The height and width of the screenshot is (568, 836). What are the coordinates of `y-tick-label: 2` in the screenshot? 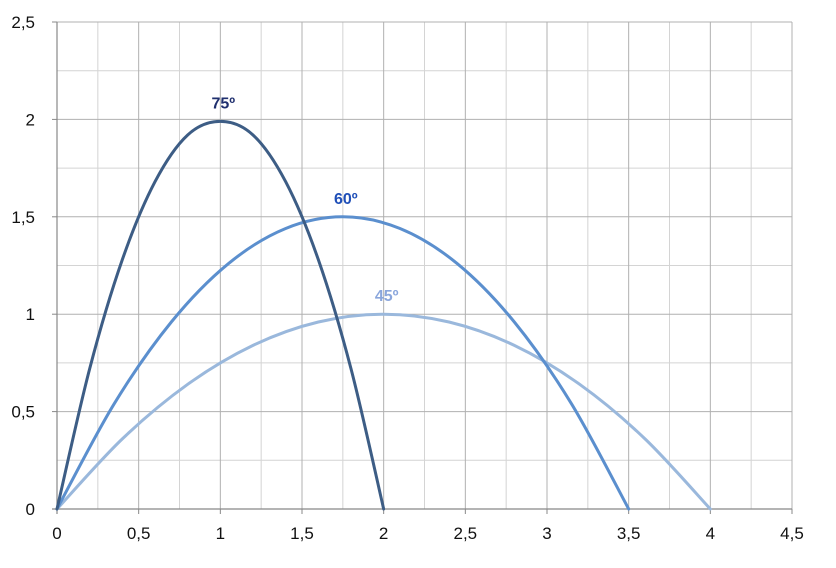 It's located at (30, 119).